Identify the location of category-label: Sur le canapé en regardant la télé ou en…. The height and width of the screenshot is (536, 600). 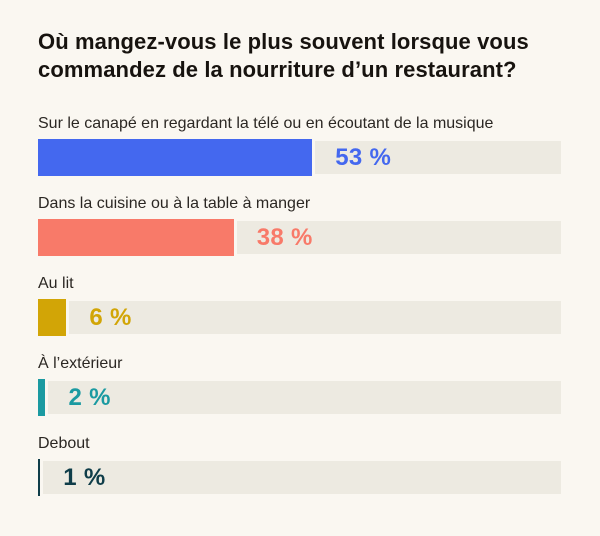
(266, 123).